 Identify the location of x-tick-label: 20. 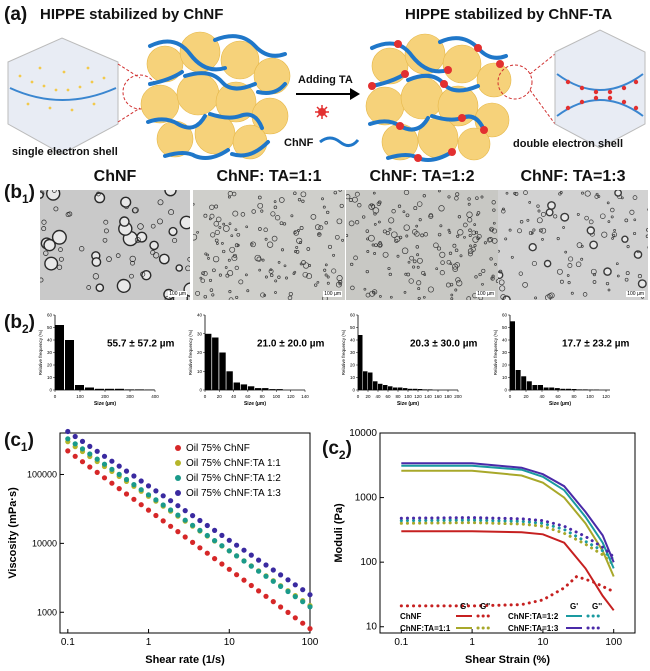
(220, 396).